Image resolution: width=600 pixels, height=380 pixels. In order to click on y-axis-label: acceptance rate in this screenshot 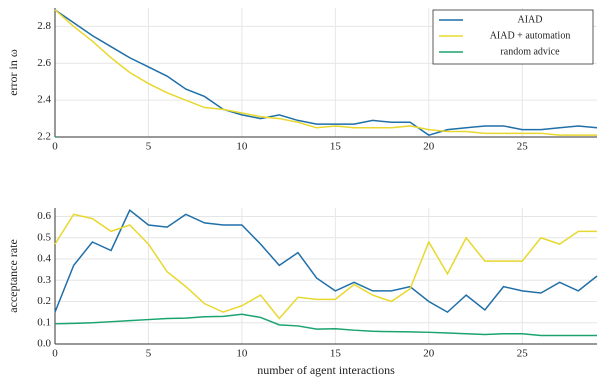, I will do `click(13, 276)`.